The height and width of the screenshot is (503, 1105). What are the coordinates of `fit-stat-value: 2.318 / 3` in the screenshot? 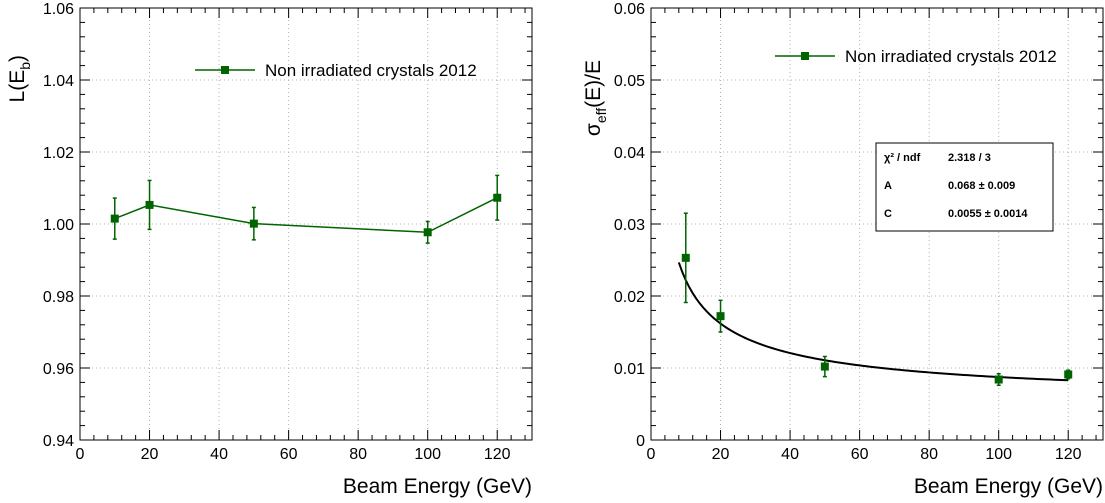 It's located at (969, 158).